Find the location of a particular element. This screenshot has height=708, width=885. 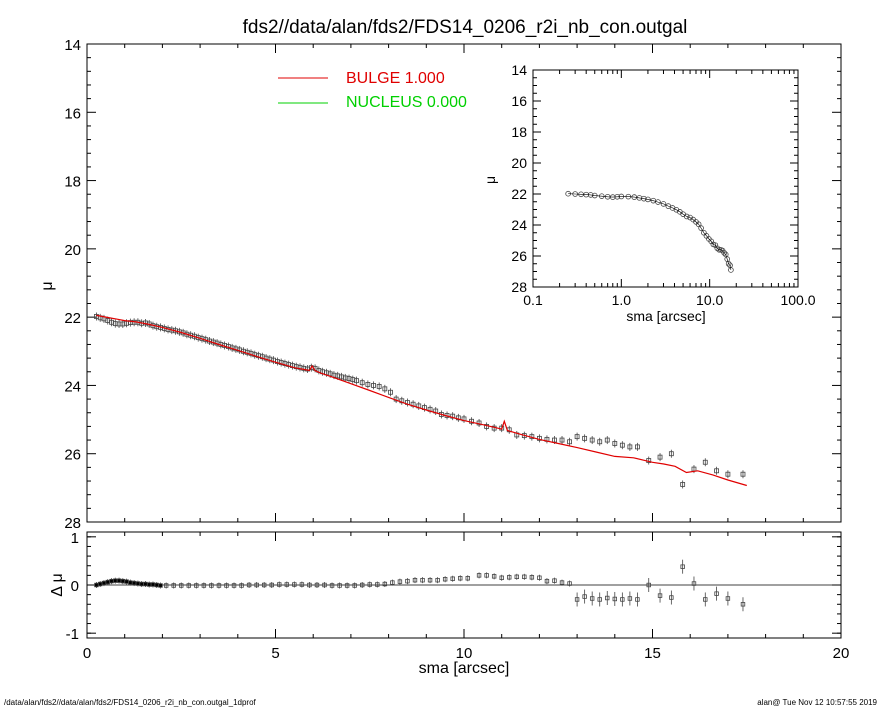

inset-y-tick-label: 22 is located at coordinates (519, 194).